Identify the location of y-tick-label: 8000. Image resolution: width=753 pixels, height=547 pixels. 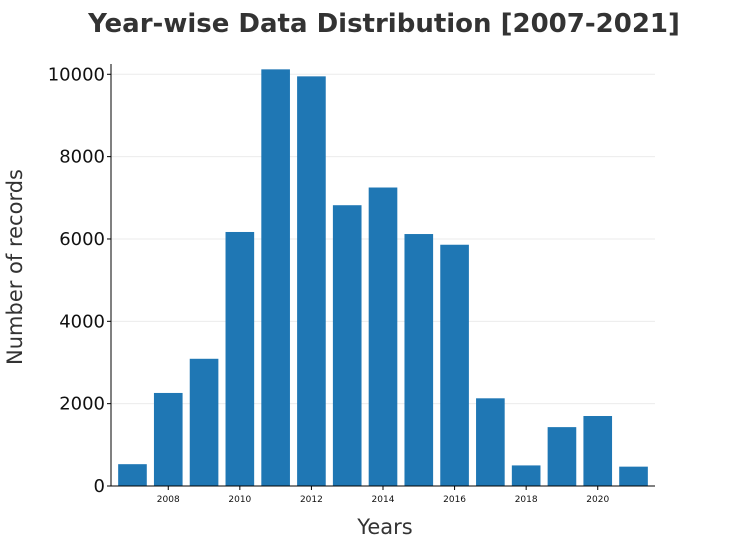
(82, 157).